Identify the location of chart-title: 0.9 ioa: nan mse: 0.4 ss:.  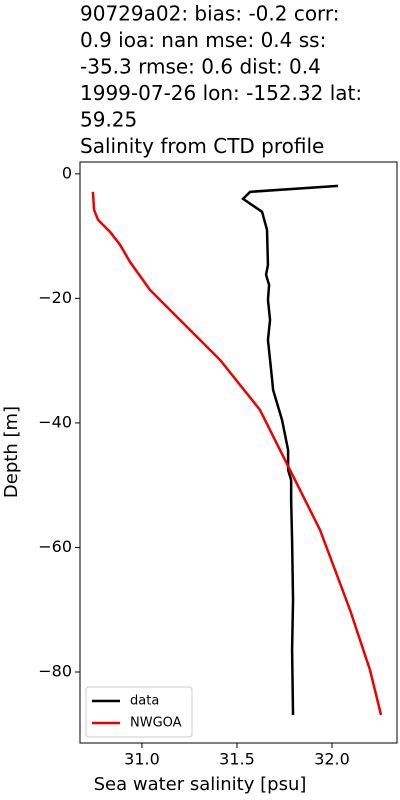
(203, 40).